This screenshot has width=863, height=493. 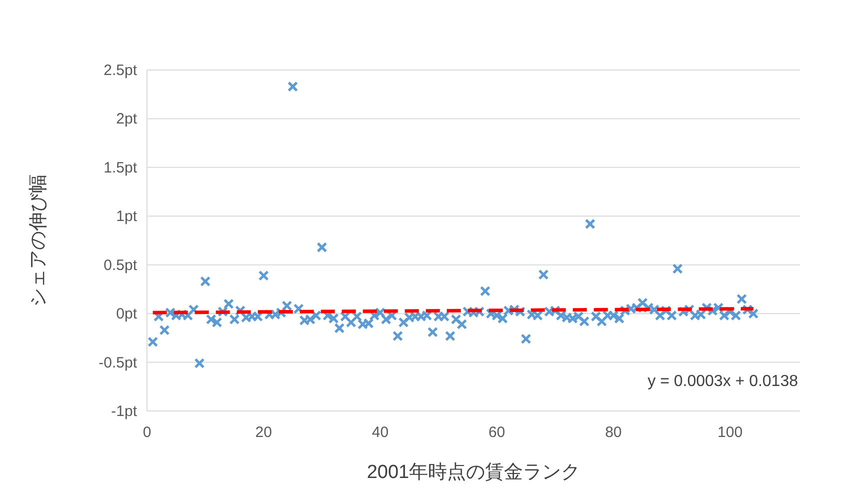 What do you see at coordinates (127, 314) in the screenshot?
I see `y-tick-label: 0pt` at bounding box center [127, 314].